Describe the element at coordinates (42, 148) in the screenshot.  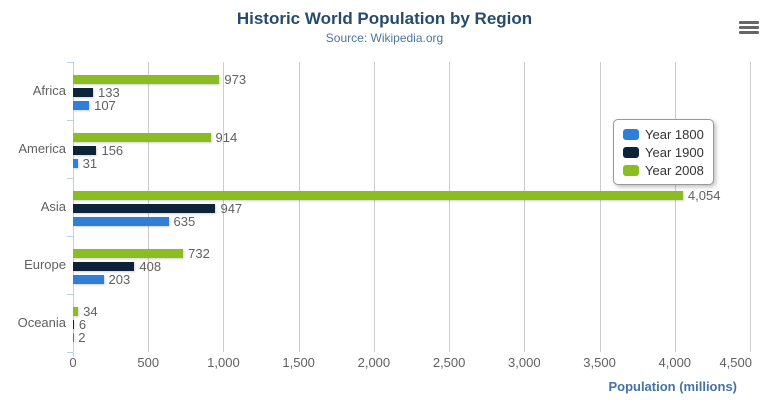
I see `category-label-america: America` at that location.